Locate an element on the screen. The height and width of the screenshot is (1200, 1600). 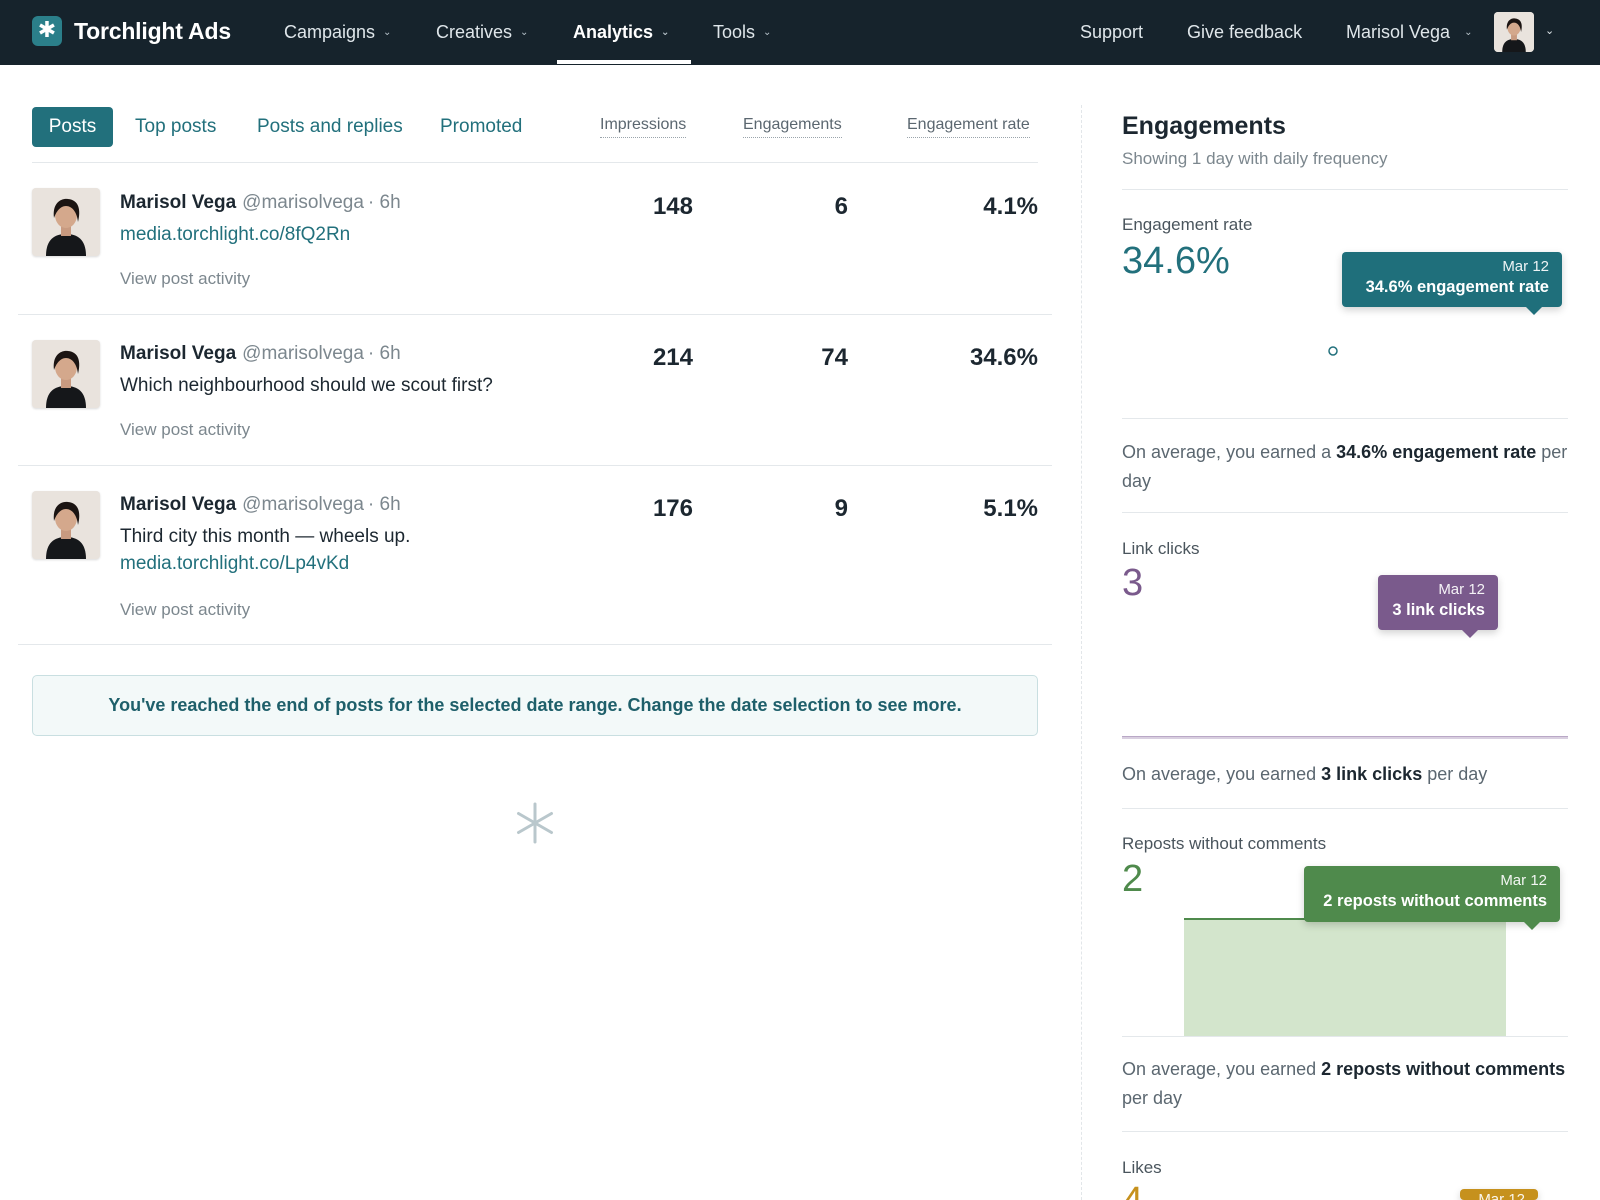
chart-tooltip: Mar 12 is located at coordinates (1499, 1194).